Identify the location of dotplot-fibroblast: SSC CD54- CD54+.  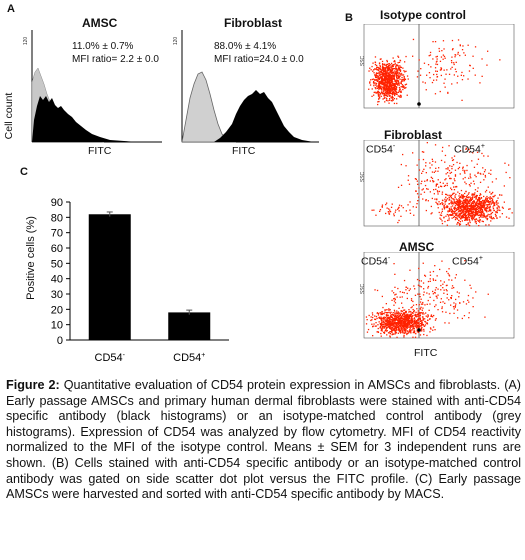
(434, 185).